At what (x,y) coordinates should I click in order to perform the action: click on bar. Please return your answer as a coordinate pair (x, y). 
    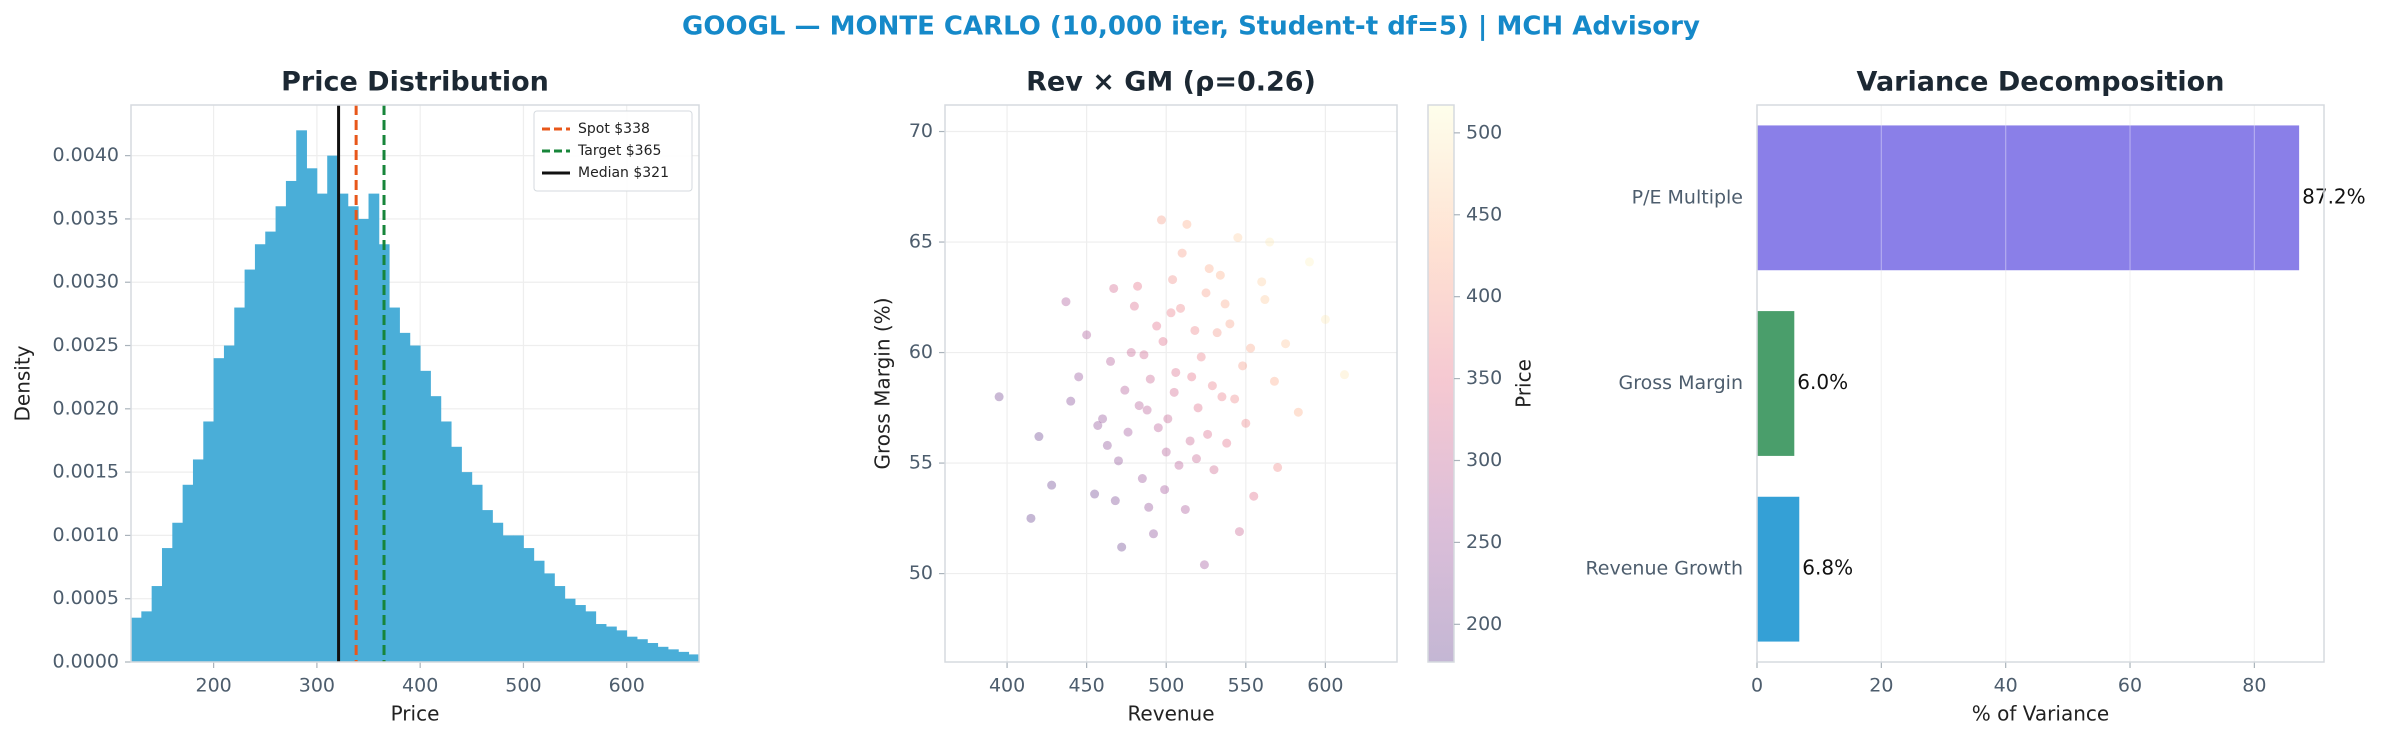
    Looking at the image, I should click on (1776, 383).